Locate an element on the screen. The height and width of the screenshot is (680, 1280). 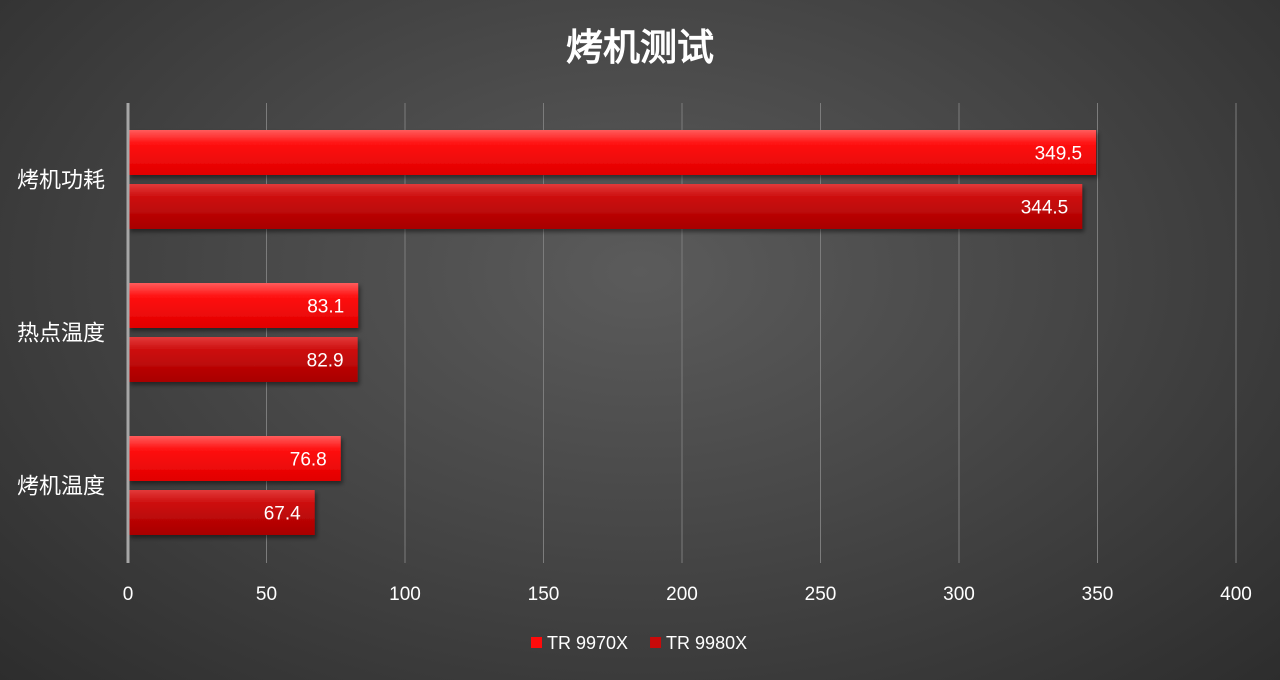
category-label: 烤机功耗 is located at coordinates (61, 181).